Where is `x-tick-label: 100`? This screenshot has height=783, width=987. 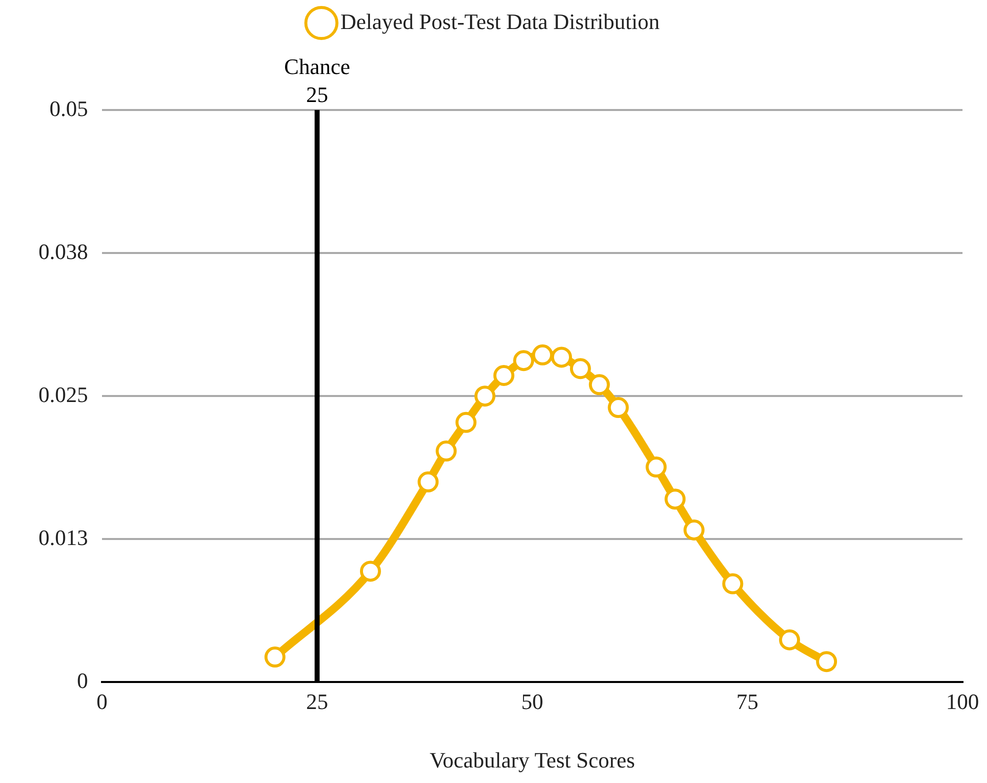 x-tick-label: 100 is located at coordinates (962, 701).